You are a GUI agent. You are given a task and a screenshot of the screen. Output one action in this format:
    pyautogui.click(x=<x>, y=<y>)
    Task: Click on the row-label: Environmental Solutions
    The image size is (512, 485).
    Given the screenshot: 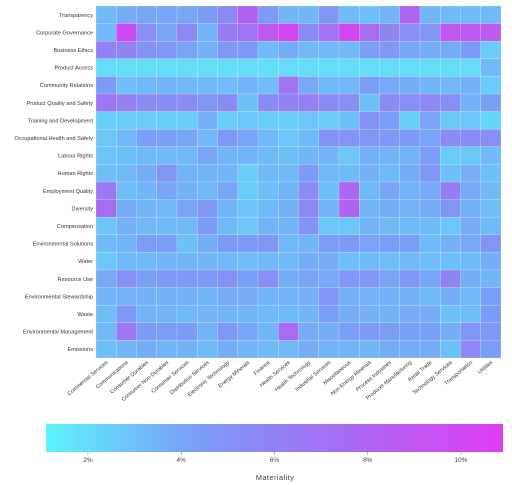 What is the action you would take?
    pyautogui.click(x=63, y=245)
    